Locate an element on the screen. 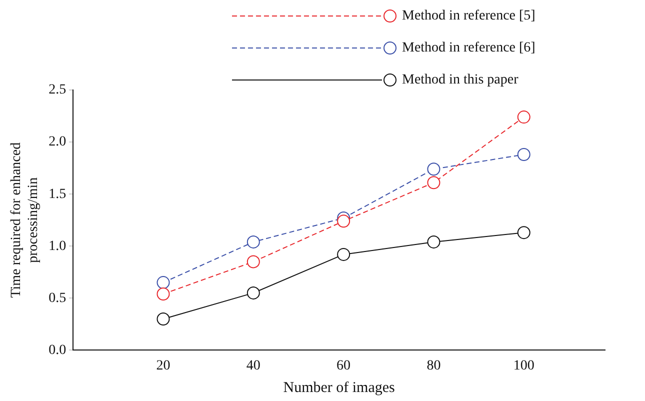  y-tick-label: 1.0 is located at coordinates (57, 246).